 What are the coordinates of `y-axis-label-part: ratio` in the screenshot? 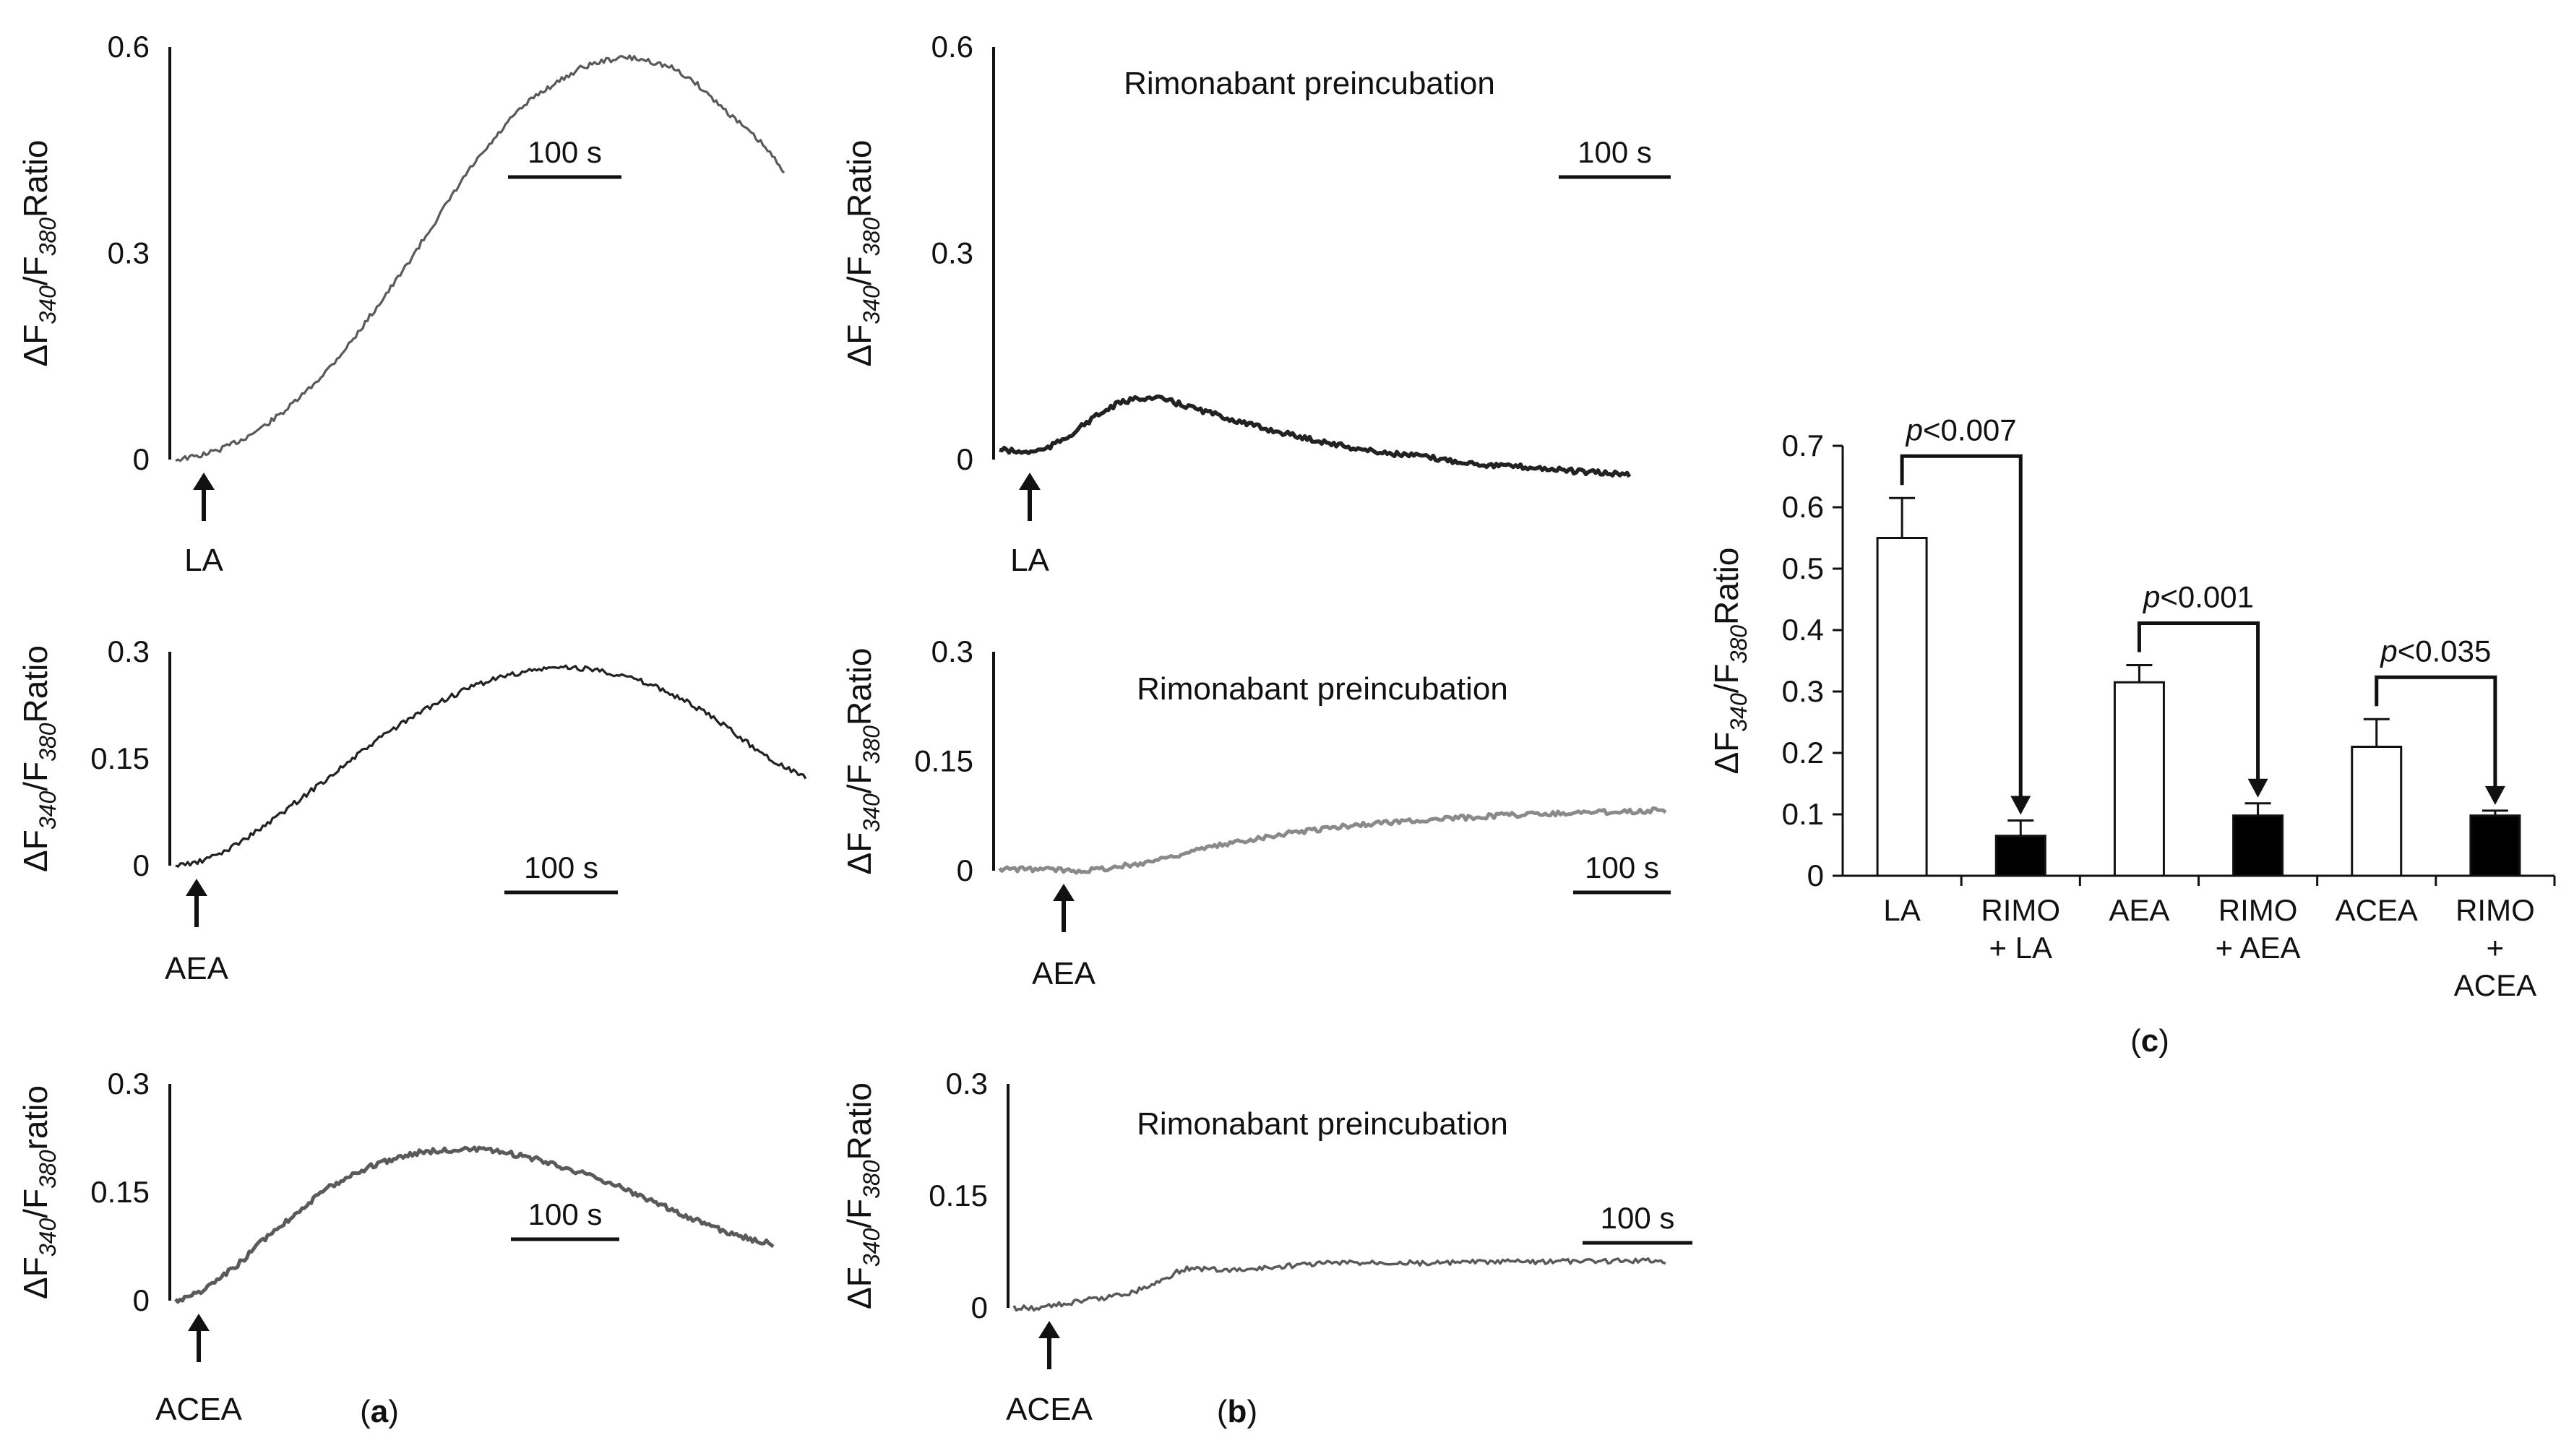 It's located at (35, 1117).